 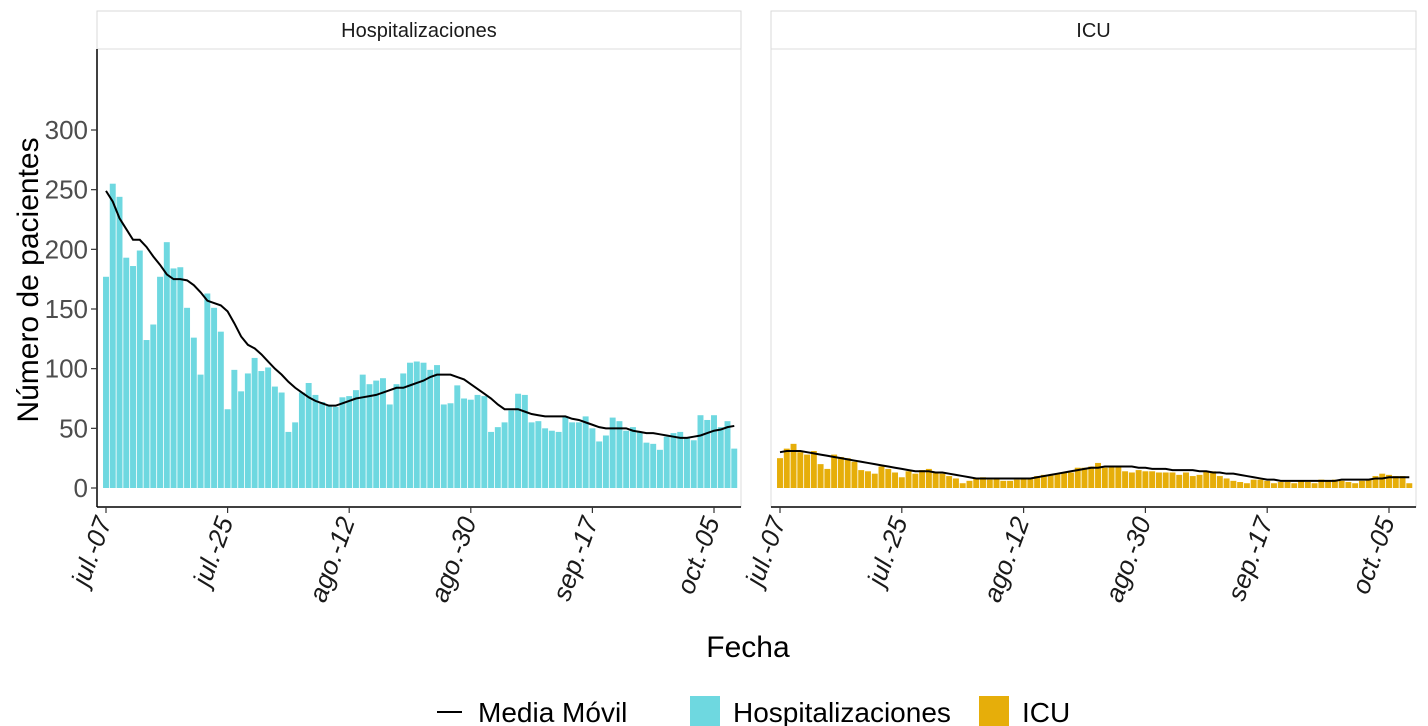 I want to click on legend-label-hospitalizaciones: Hospitalizaciones, so click(x=842, y=711).